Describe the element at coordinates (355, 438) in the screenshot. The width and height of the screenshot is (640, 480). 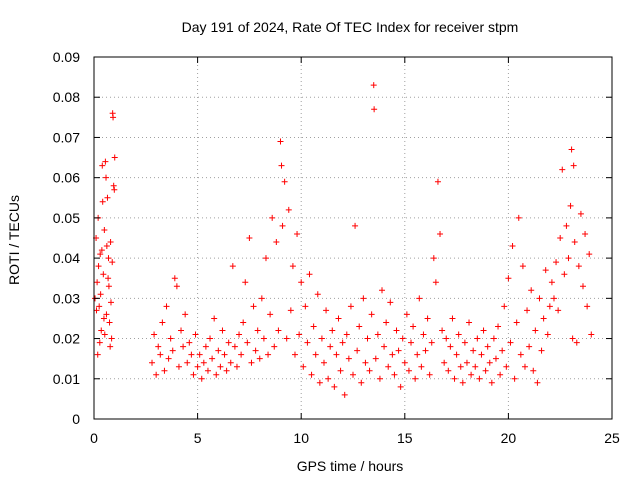
I see `x-tick-labels: 0 5 10 15 20 25` at that location.